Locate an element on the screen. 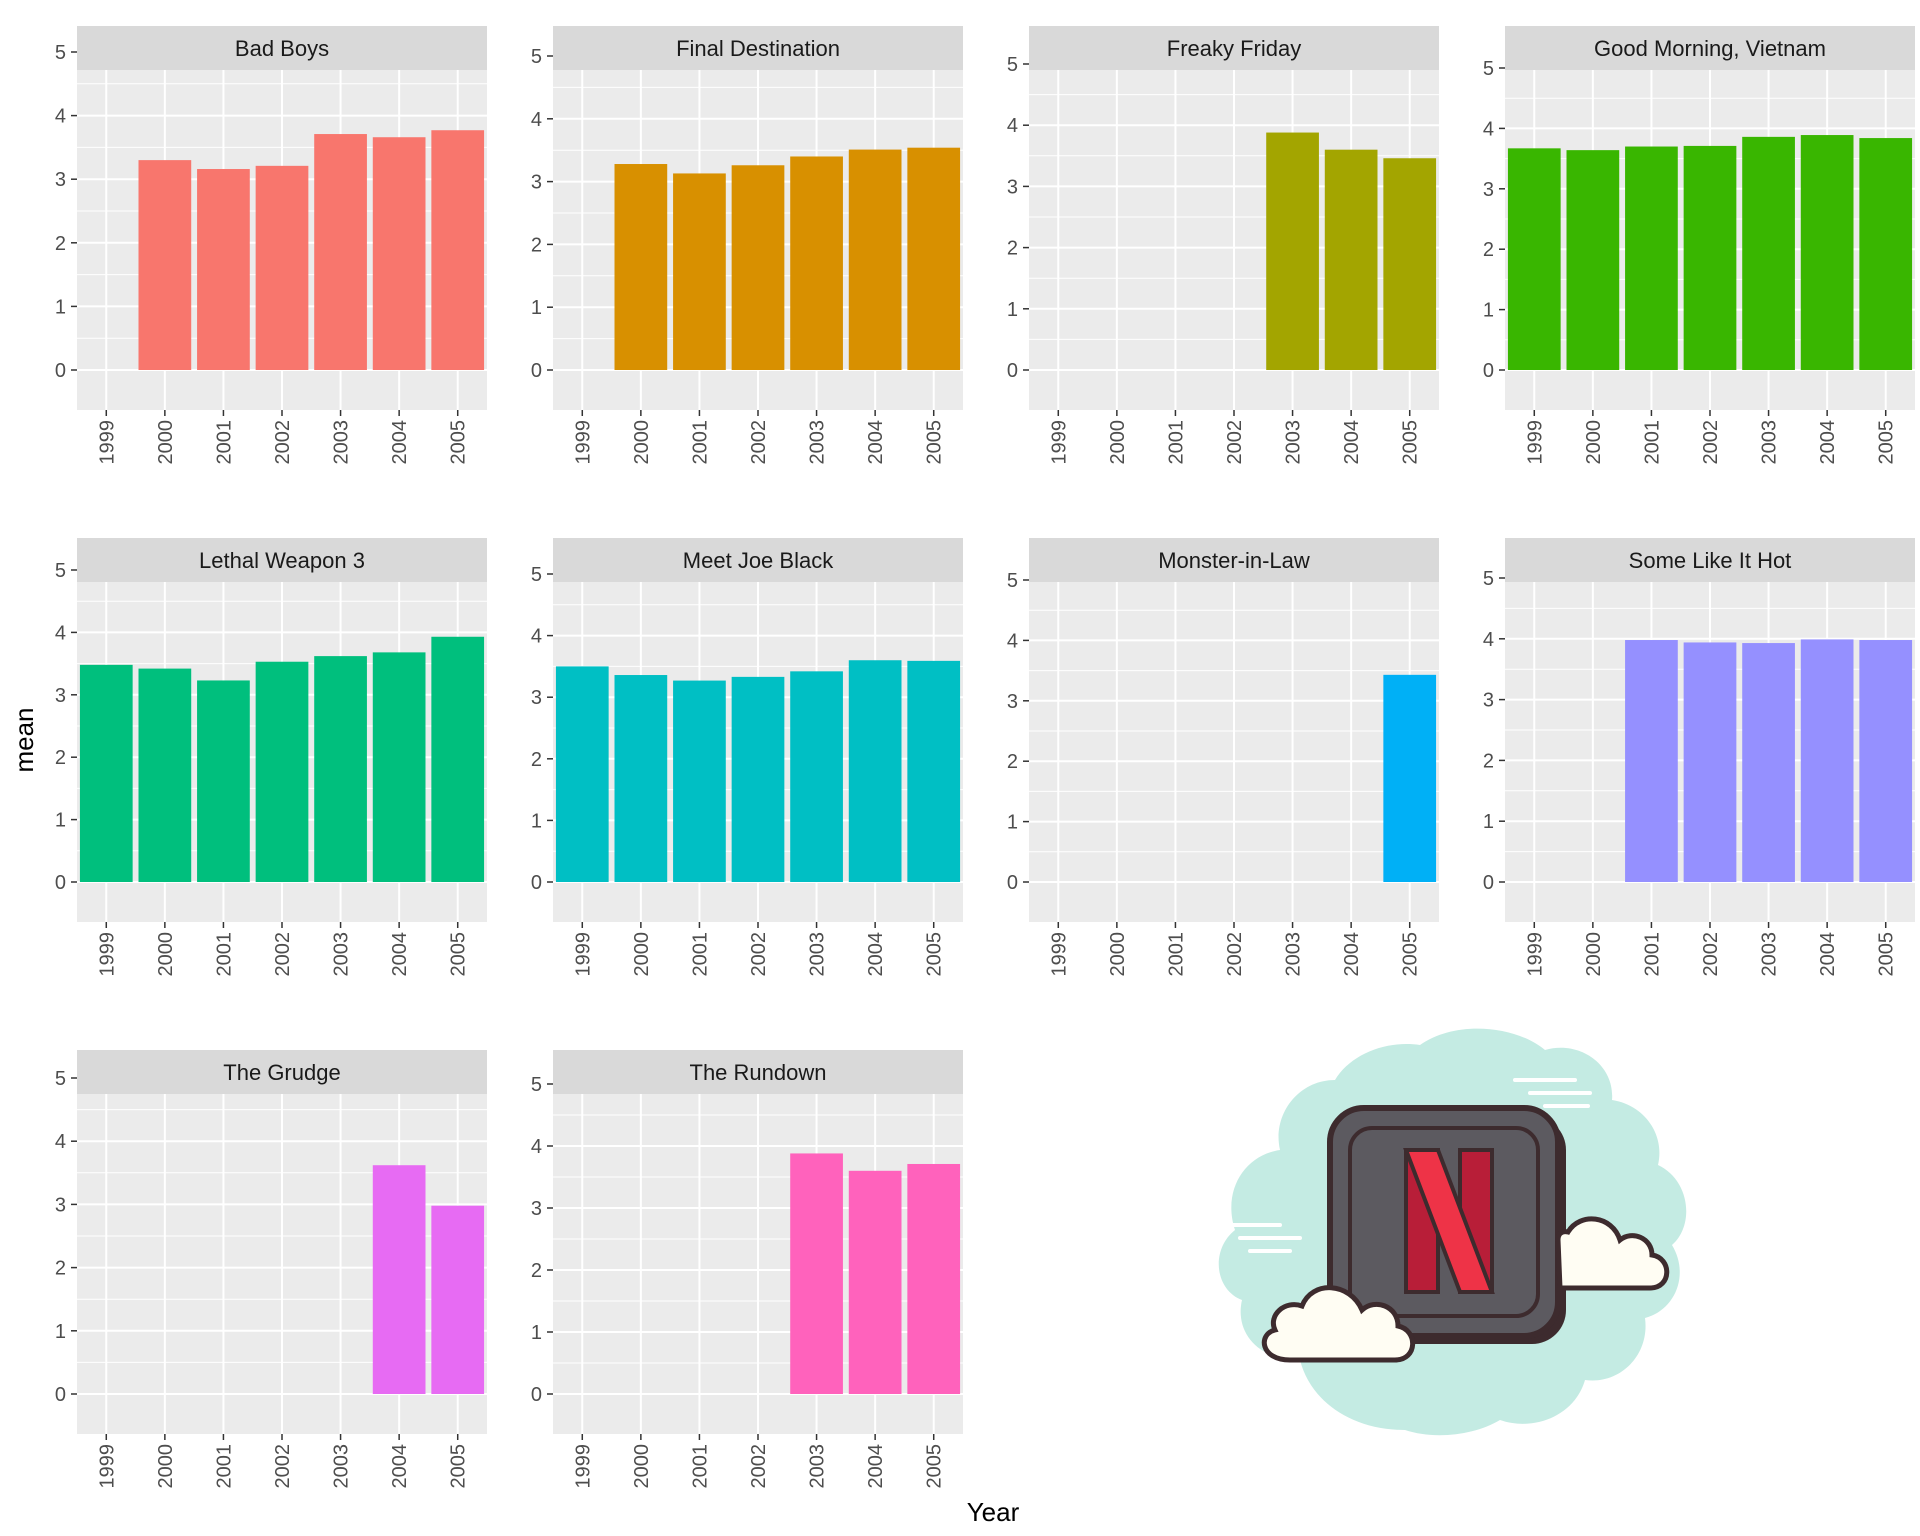  speed-lines is located at coordinates (1410, 1165).